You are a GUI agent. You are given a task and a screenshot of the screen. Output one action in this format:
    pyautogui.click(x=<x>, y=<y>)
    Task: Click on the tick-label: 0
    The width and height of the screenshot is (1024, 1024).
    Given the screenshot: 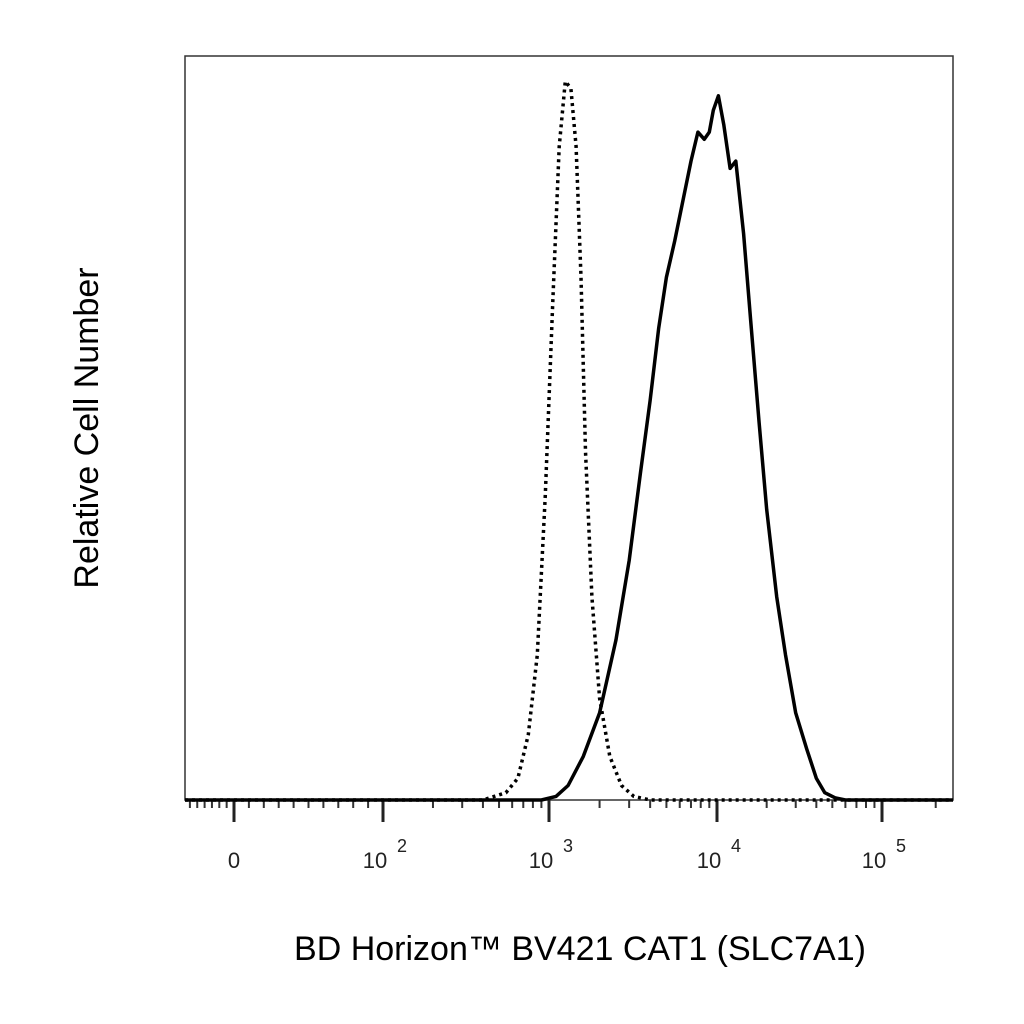 What is the action you would take?
    pyautogui.click(x=234, y=860)
    